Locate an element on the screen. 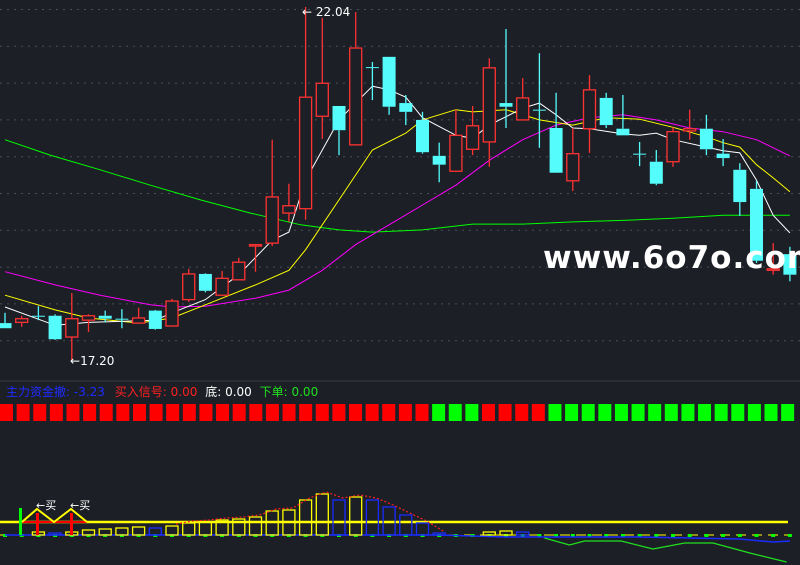 This screenshot has height=565, width=800. low-price-label: ←17.20 is located at coordinates (92, 361).